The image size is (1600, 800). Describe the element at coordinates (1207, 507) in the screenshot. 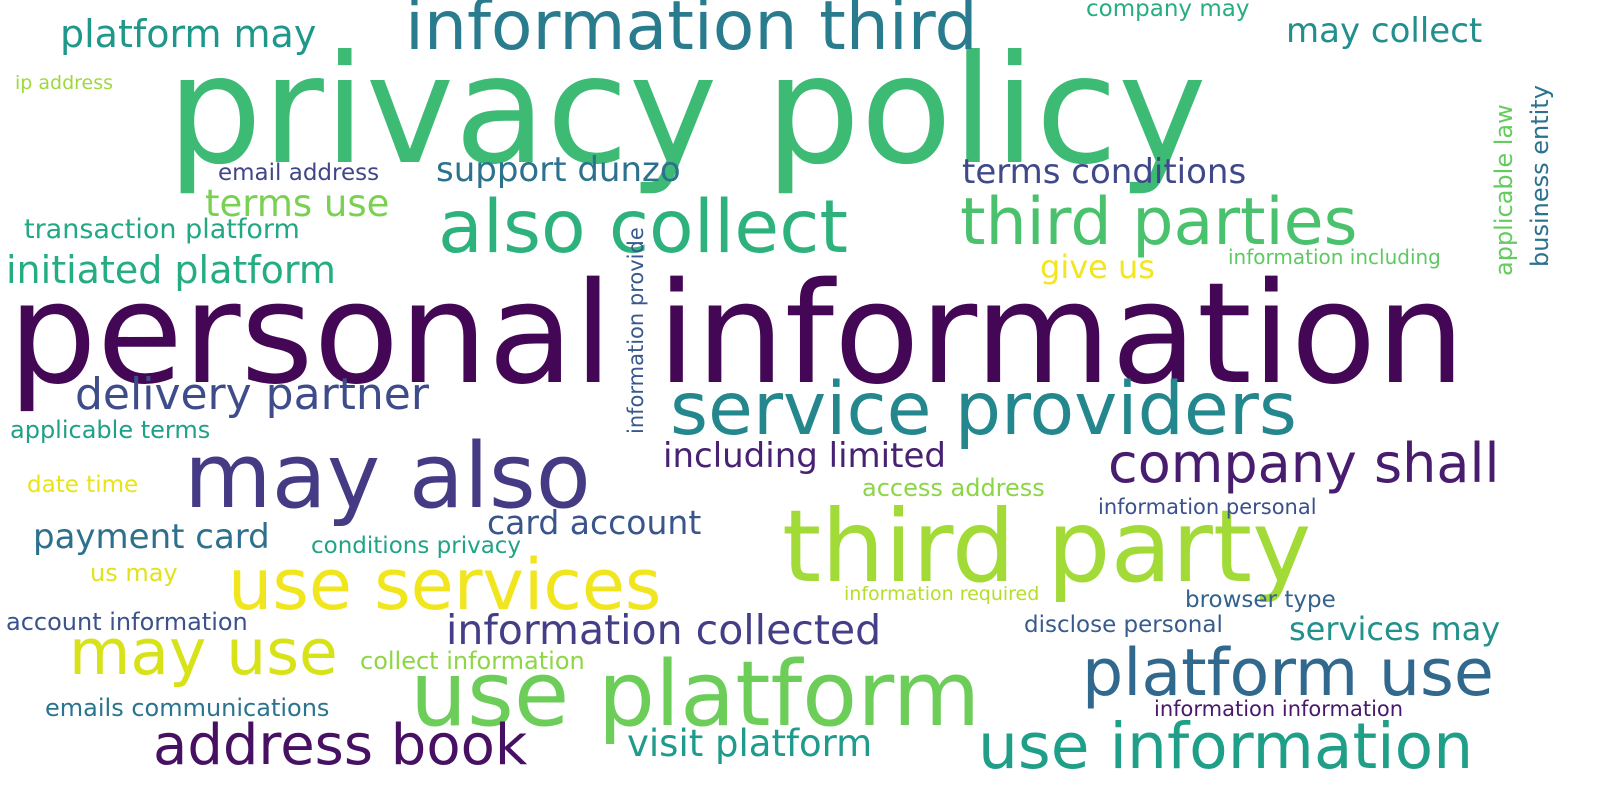

I see `word-information-personal: information personal` at that location.